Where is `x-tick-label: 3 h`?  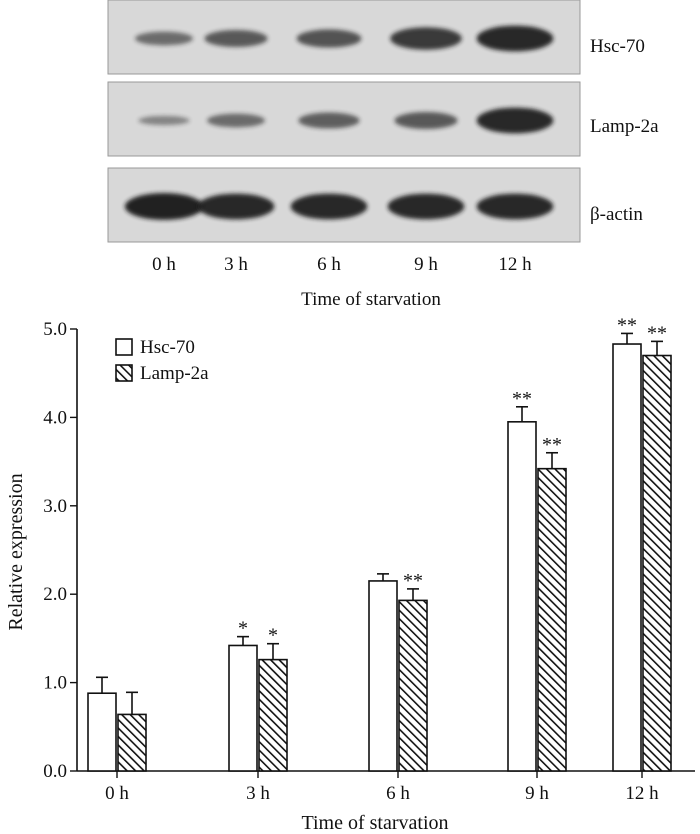
x-tick-label: 3 h is located at coordinates (258, 793).